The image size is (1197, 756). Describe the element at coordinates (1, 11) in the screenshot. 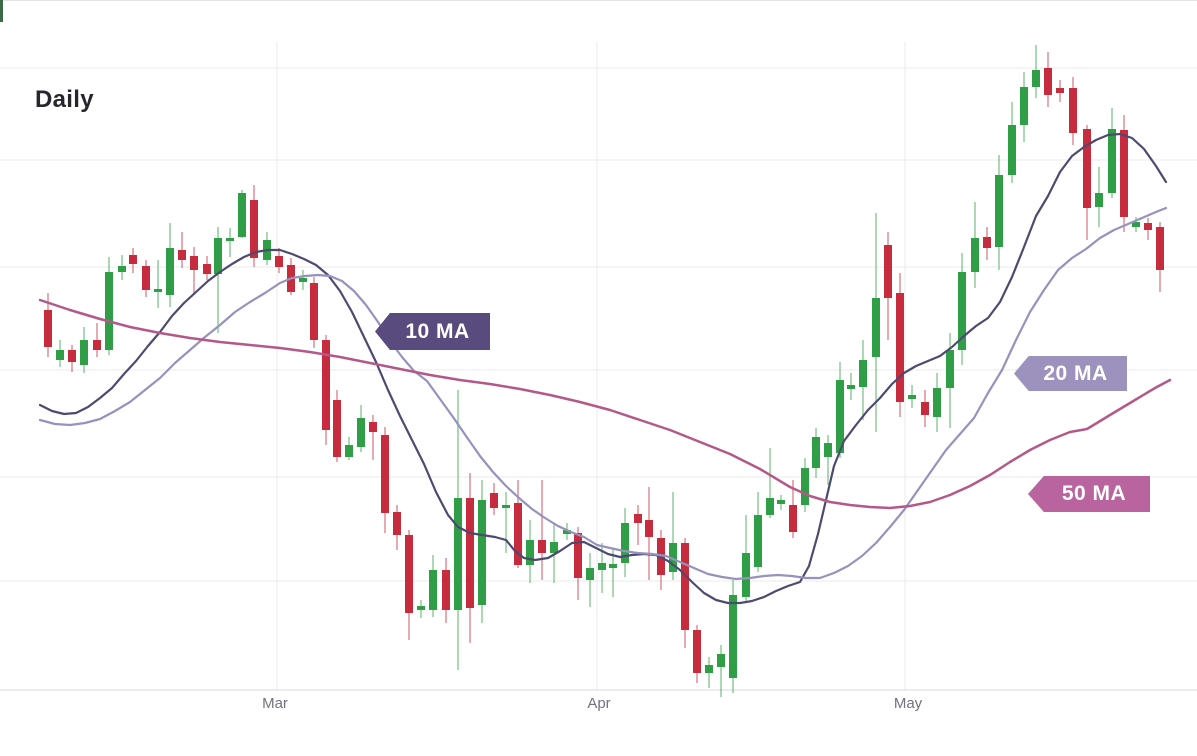

I see `left-edge-artifact` at that location.